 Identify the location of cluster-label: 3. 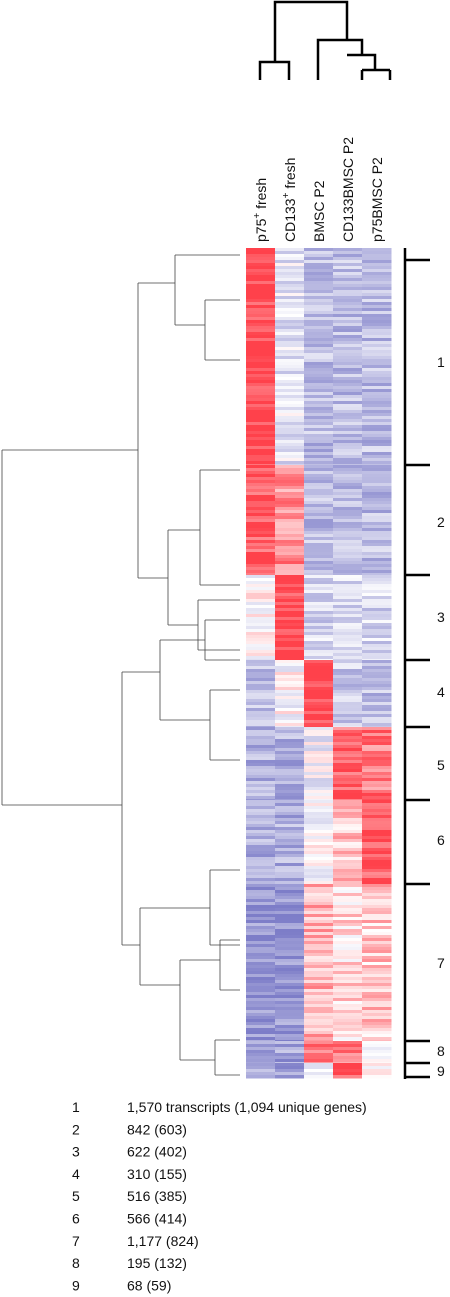
(441, 617).